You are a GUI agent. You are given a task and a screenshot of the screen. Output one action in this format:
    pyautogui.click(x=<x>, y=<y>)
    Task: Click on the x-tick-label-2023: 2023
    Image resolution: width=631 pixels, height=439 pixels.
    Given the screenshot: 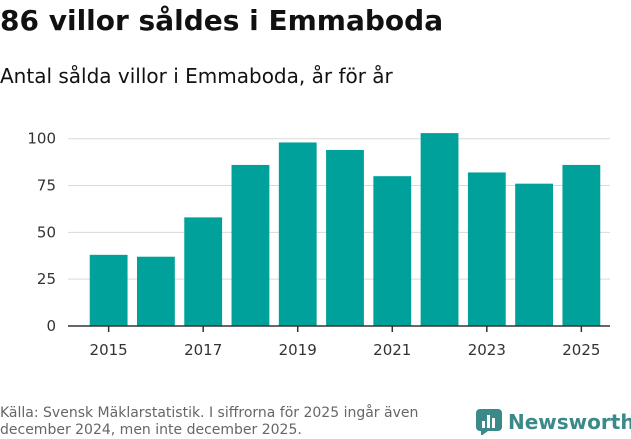 What is the action you would take?
    pyautogui.click(x=487, y=350)
    